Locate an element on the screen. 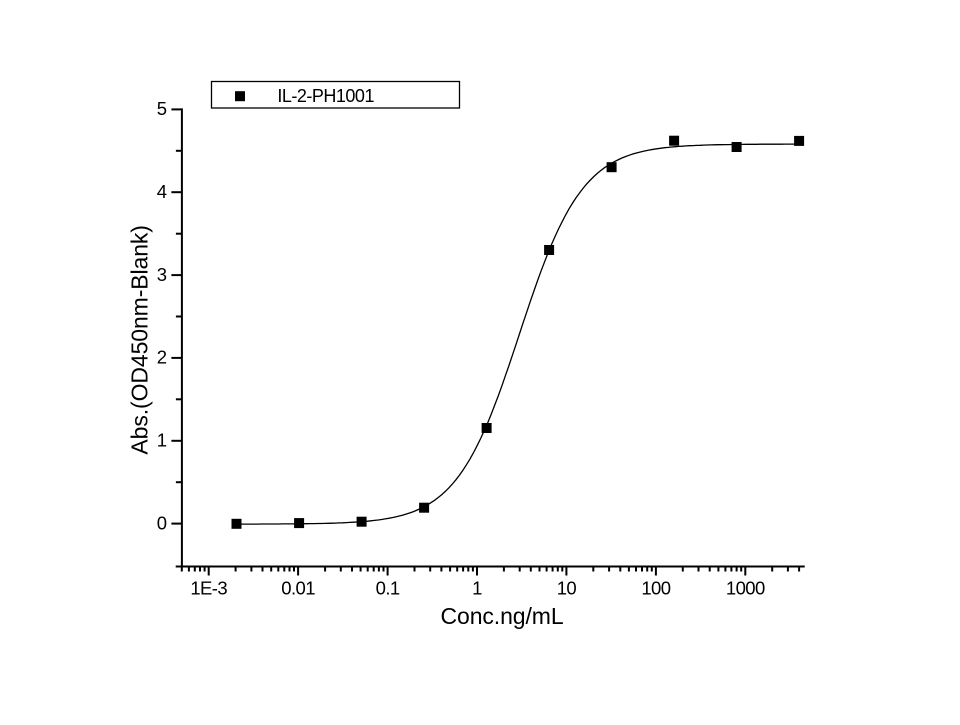  svg-text: Conc.ng/mL is located at coordinates (502, 616).